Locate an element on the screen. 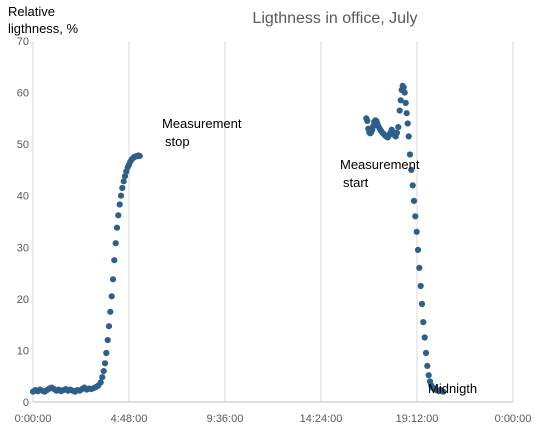 The height and width of the screenshot is (431, 534). y-tick-label: 60 is located at coordinates (23, 94).